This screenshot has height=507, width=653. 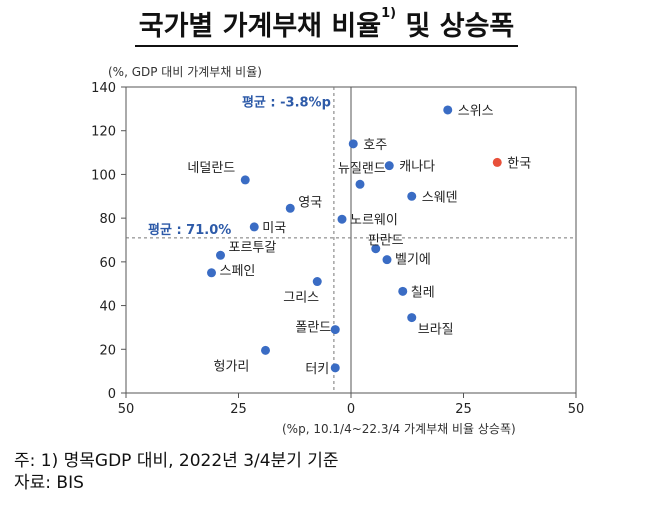 What do you see at coordinates (412, 318) in the screenshot?
I see `data-point-브라질` at bounding box center [412, 318].